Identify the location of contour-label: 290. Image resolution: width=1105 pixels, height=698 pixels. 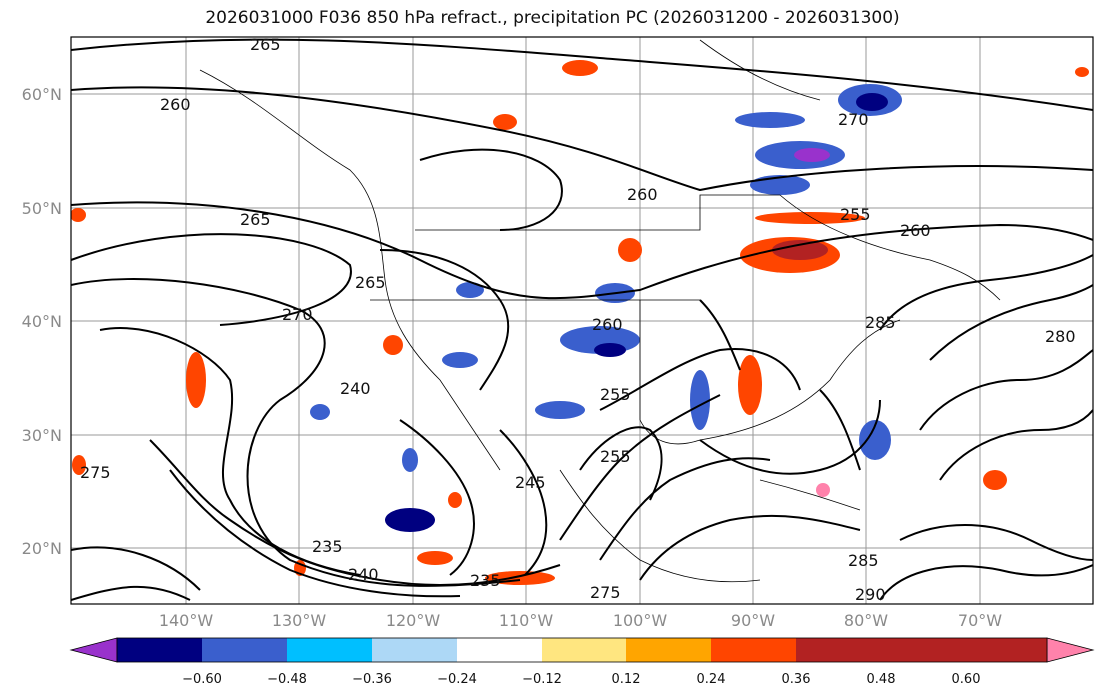
(870, 594).